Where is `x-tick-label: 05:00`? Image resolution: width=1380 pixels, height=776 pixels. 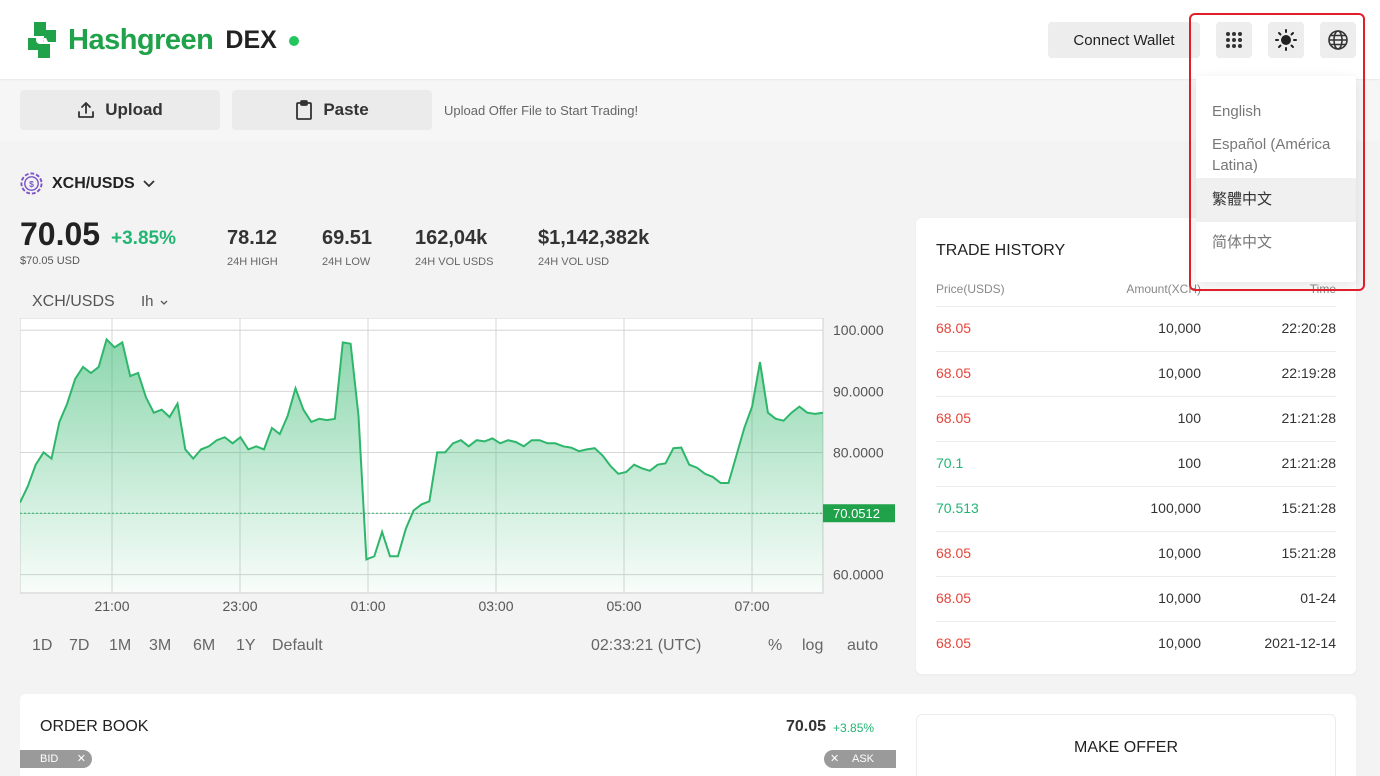
x-tick-label: 05:00 is located at coordinates (623, 606).